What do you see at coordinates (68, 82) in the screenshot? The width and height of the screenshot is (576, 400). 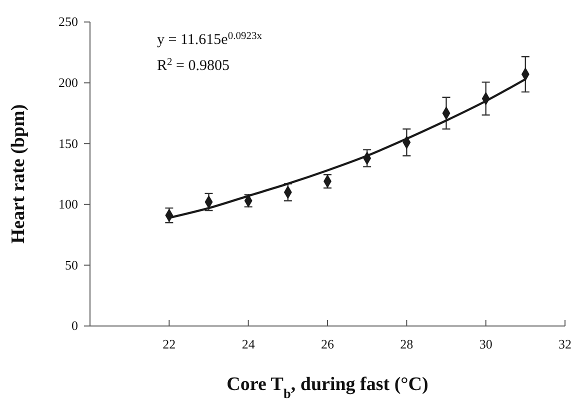 I see `y-tick-label: 200` at bounding box center [68, 82].